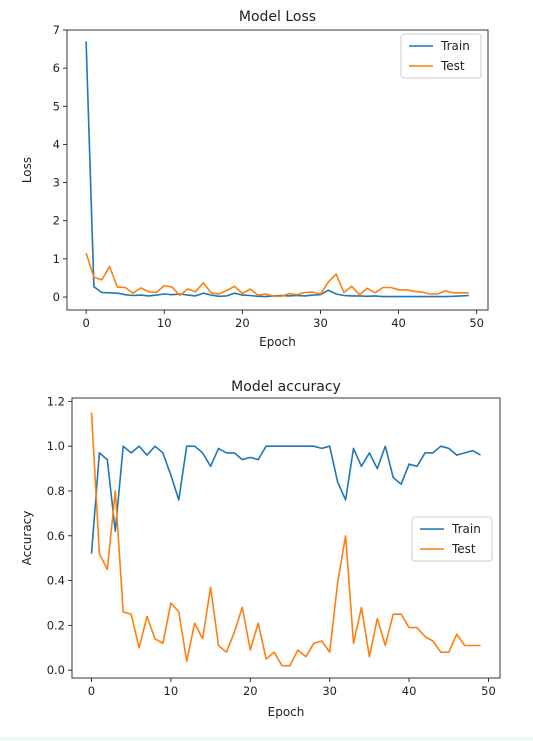  I want to click on y-tick-label: 3, so click(56, 183).